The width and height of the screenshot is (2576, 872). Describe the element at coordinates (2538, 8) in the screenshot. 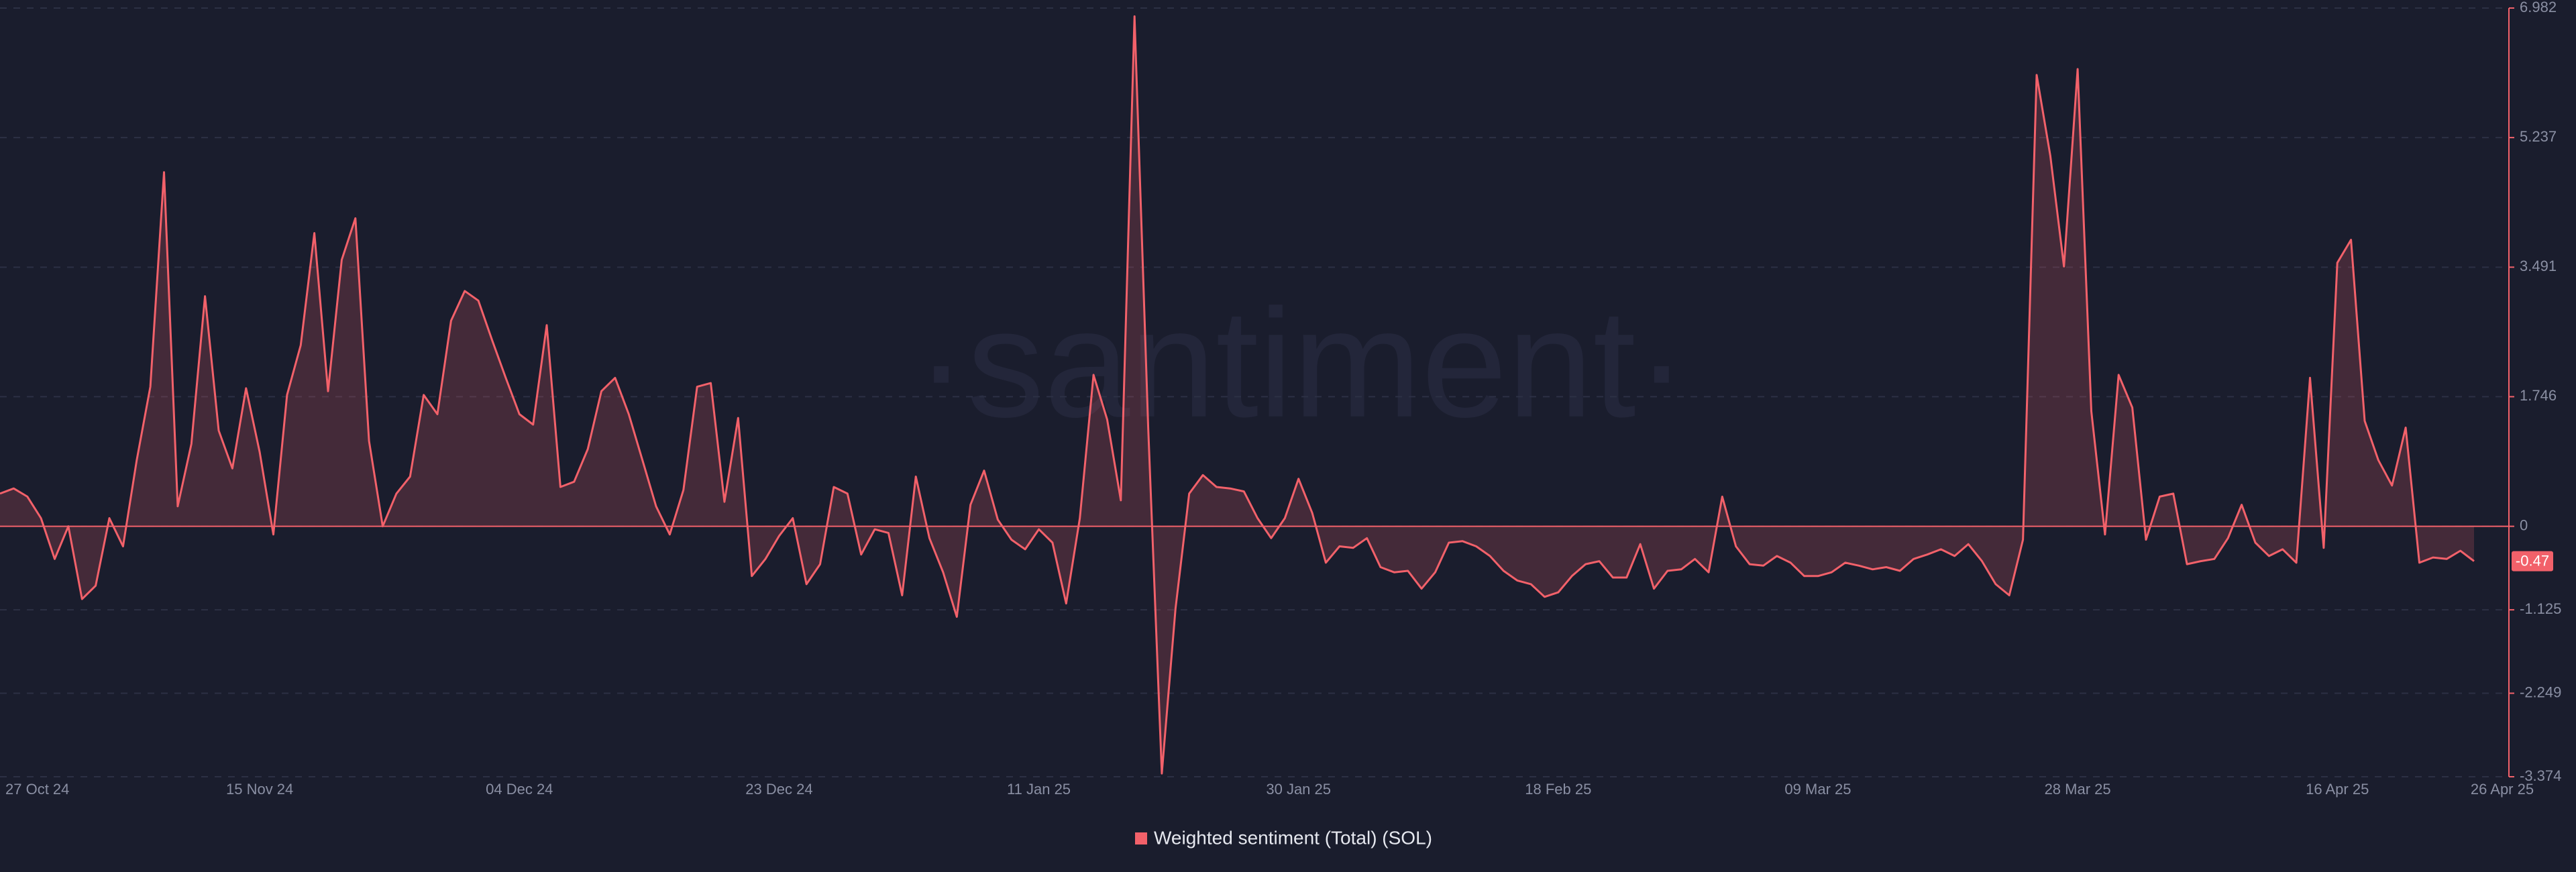

I see `y-tick-label: 6.982` at that location.